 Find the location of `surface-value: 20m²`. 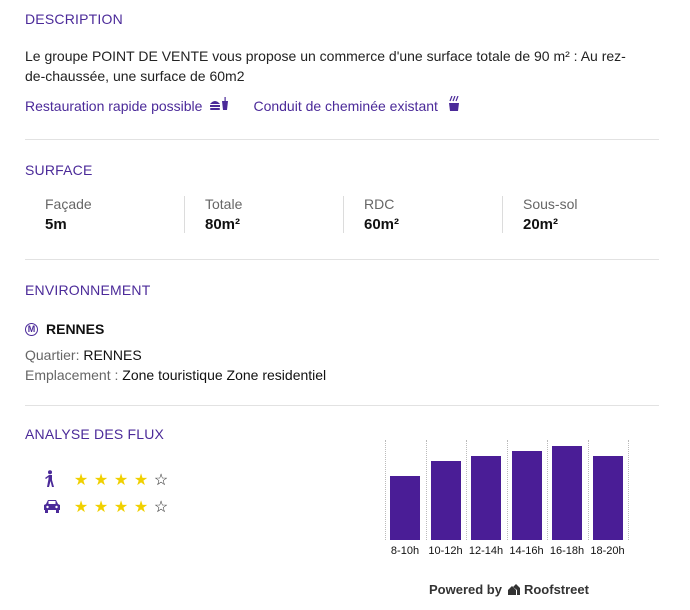

surface-value: 20m² is located at coordinates (541, 224).